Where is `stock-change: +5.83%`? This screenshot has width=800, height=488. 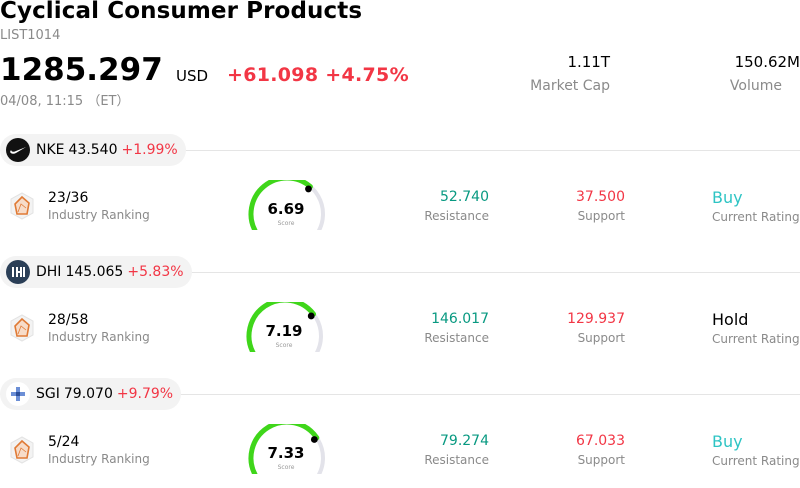 stock-change: +5.83% is located at coordinates (155, 272).